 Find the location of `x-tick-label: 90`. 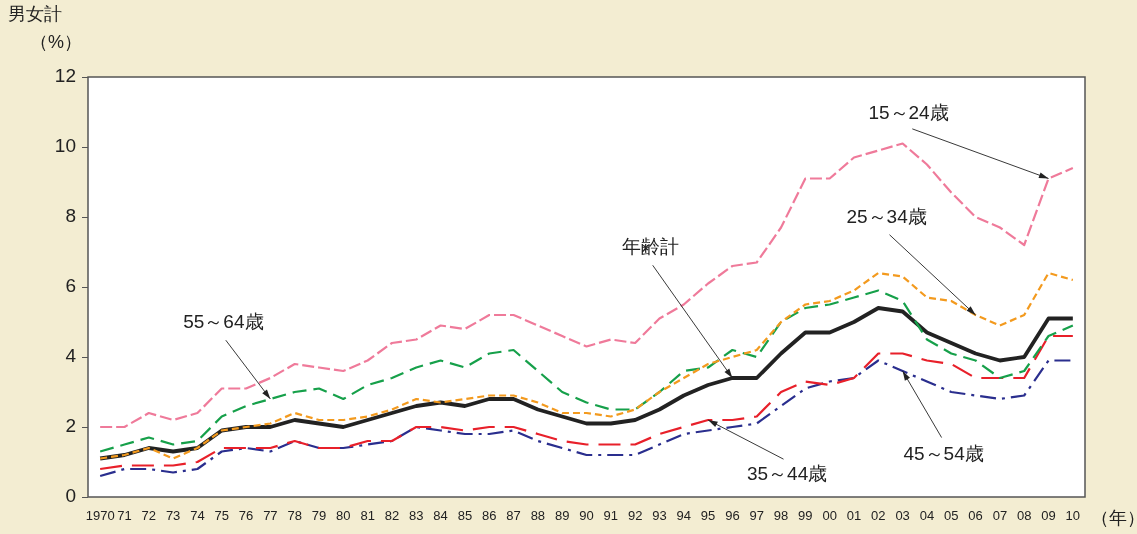

x-tick-label: 90 is located at coordinates (586, 516).